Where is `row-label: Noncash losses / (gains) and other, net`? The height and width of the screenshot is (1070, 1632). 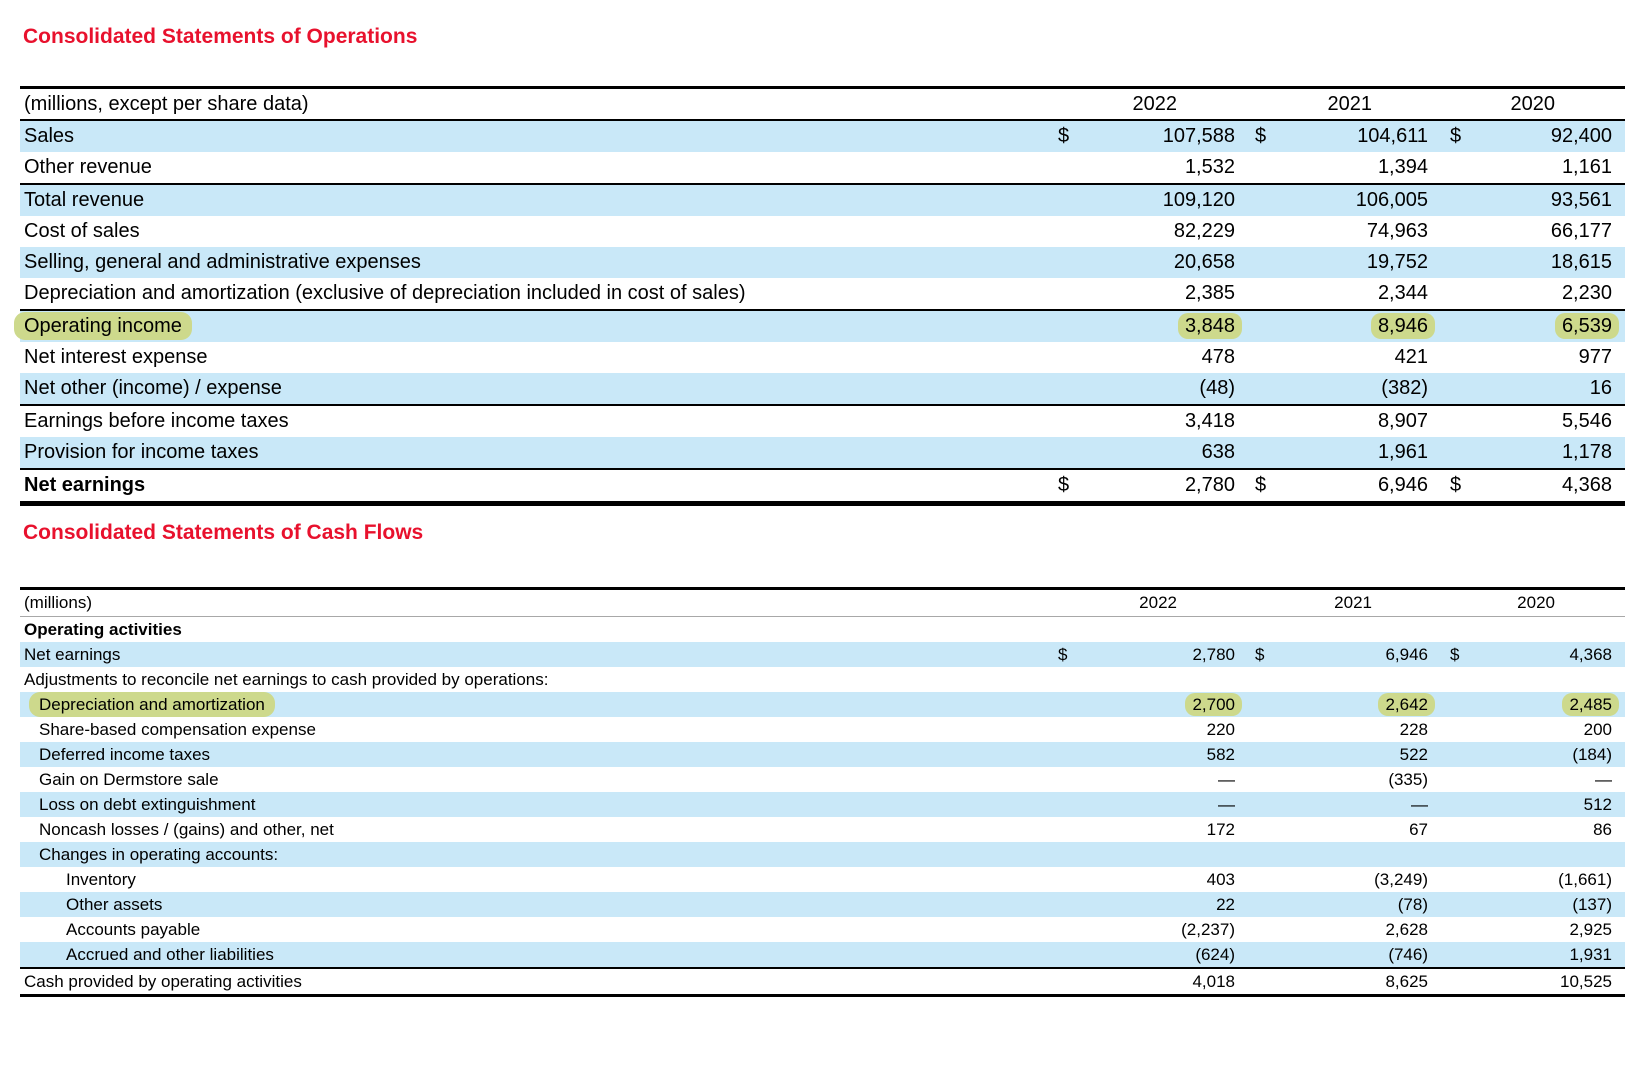
row-label: Noncash losses / (gains) and other, net is located at coordinates (186, 829).